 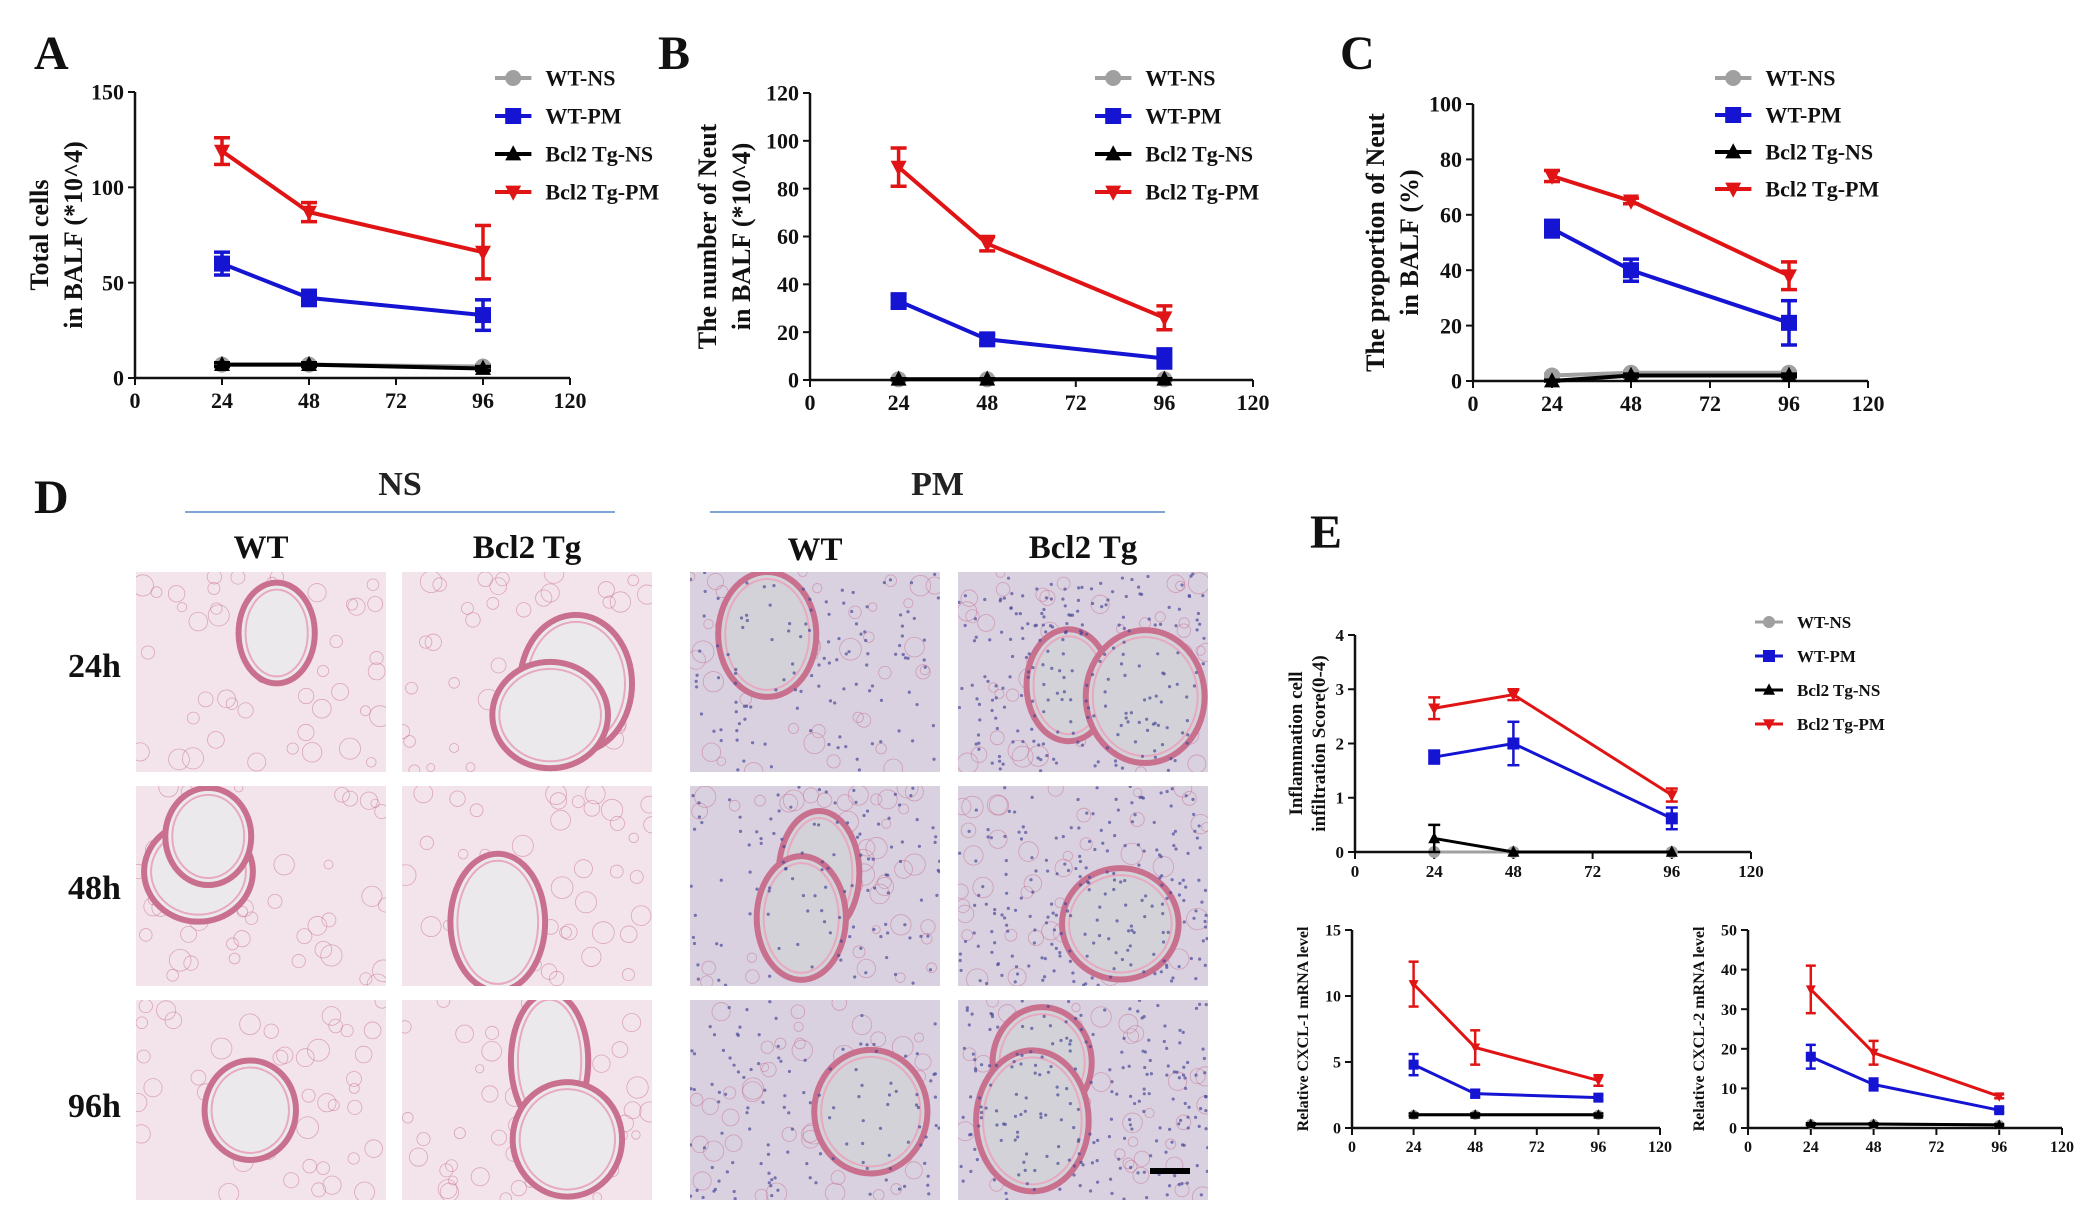 What do you see at coordinates (1475, 1147) in the screenshot?
I see `x-tick-label: 48` at bounding box center [1475, 1147].